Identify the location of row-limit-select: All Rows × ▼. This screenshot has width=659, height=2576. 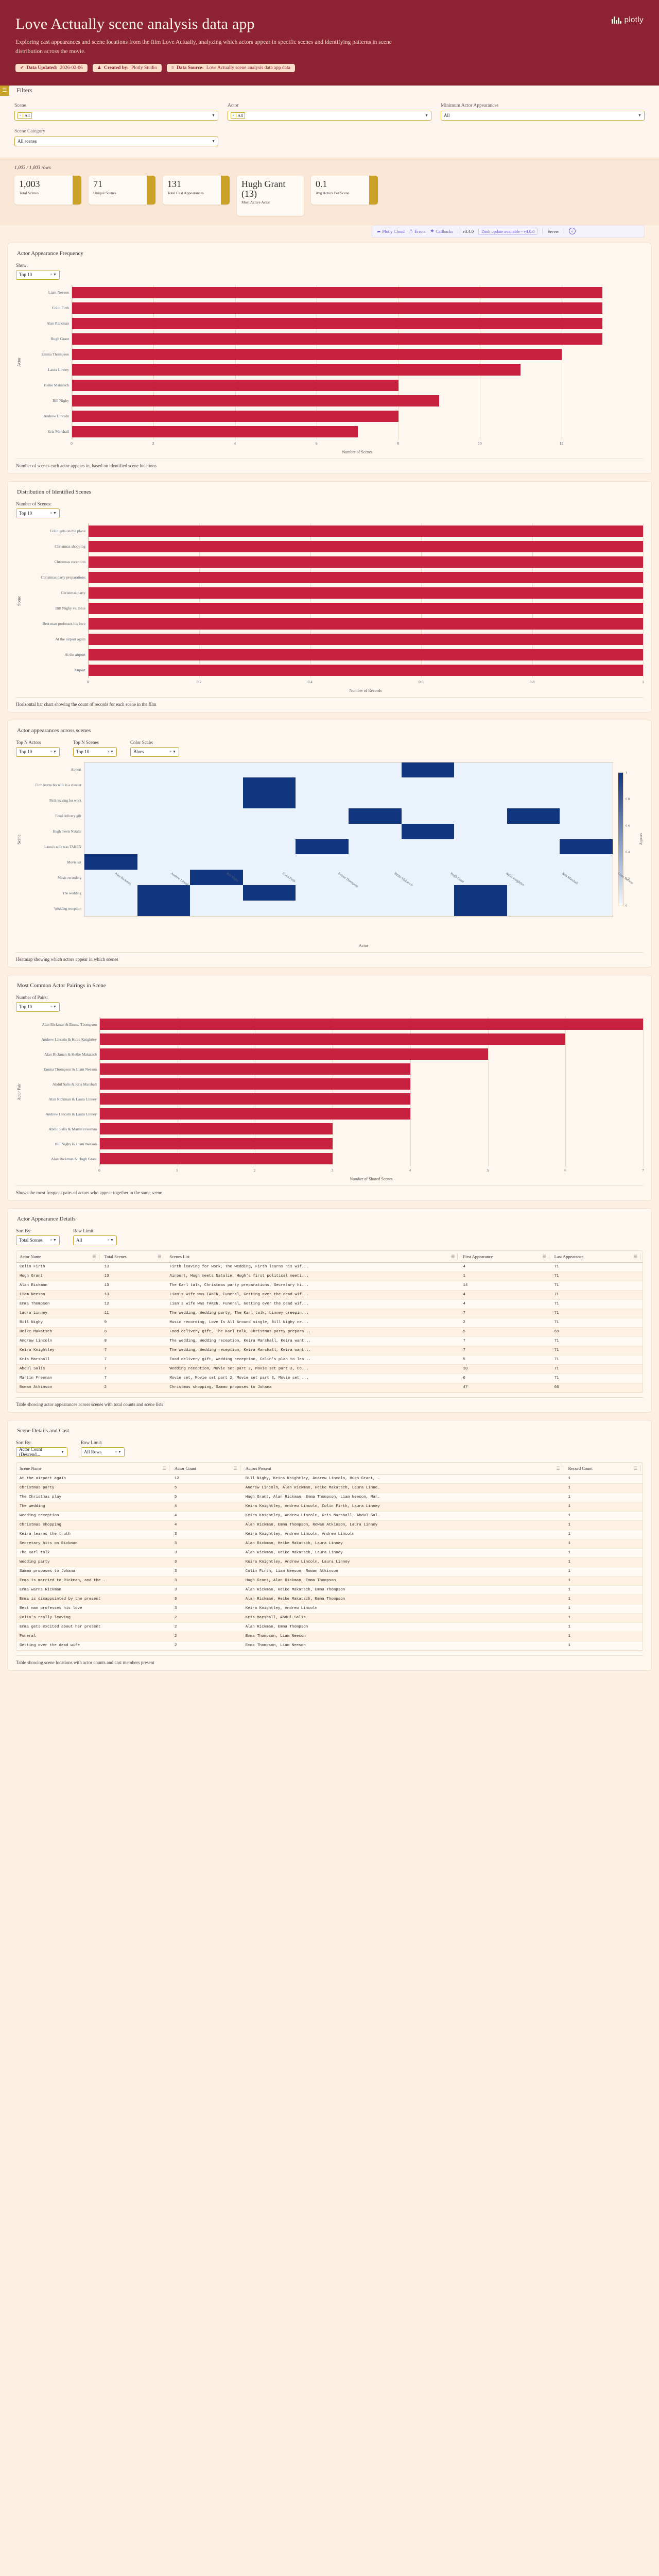
(103, 1452).